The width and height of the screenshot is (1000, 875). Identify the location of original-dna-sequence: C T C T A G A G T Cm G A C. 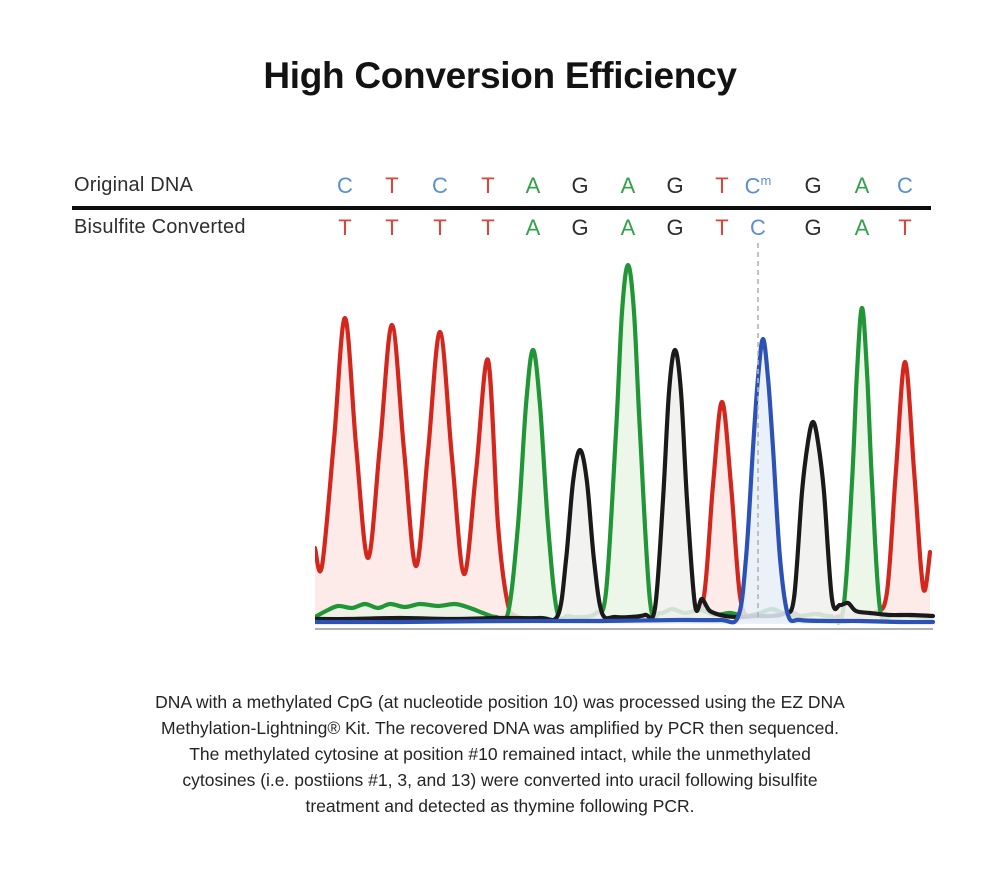
(500, 187).